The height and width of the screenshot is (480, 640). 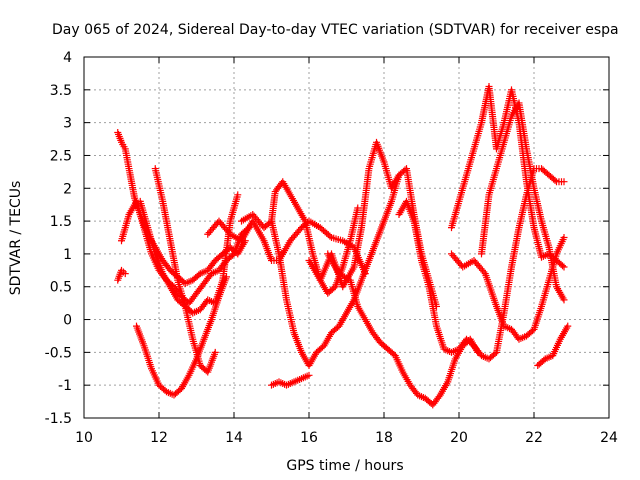 What do you see at coordinates (459, 438) in the screenshot?
I see `x-tick-label: 20` at bounding box center [459, 438].